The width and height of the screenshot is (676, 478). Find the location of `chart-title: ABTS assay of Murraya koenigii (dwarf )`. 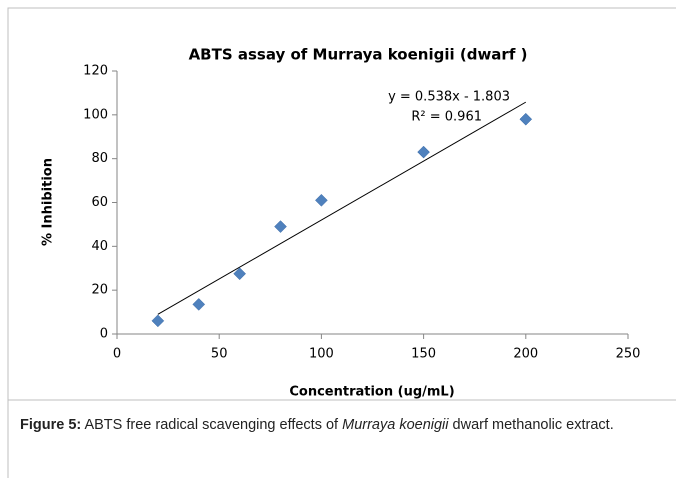

chart-title: ABTS assay of Murraya koenigii (dwarf ) is located at coordinates (358, 55).